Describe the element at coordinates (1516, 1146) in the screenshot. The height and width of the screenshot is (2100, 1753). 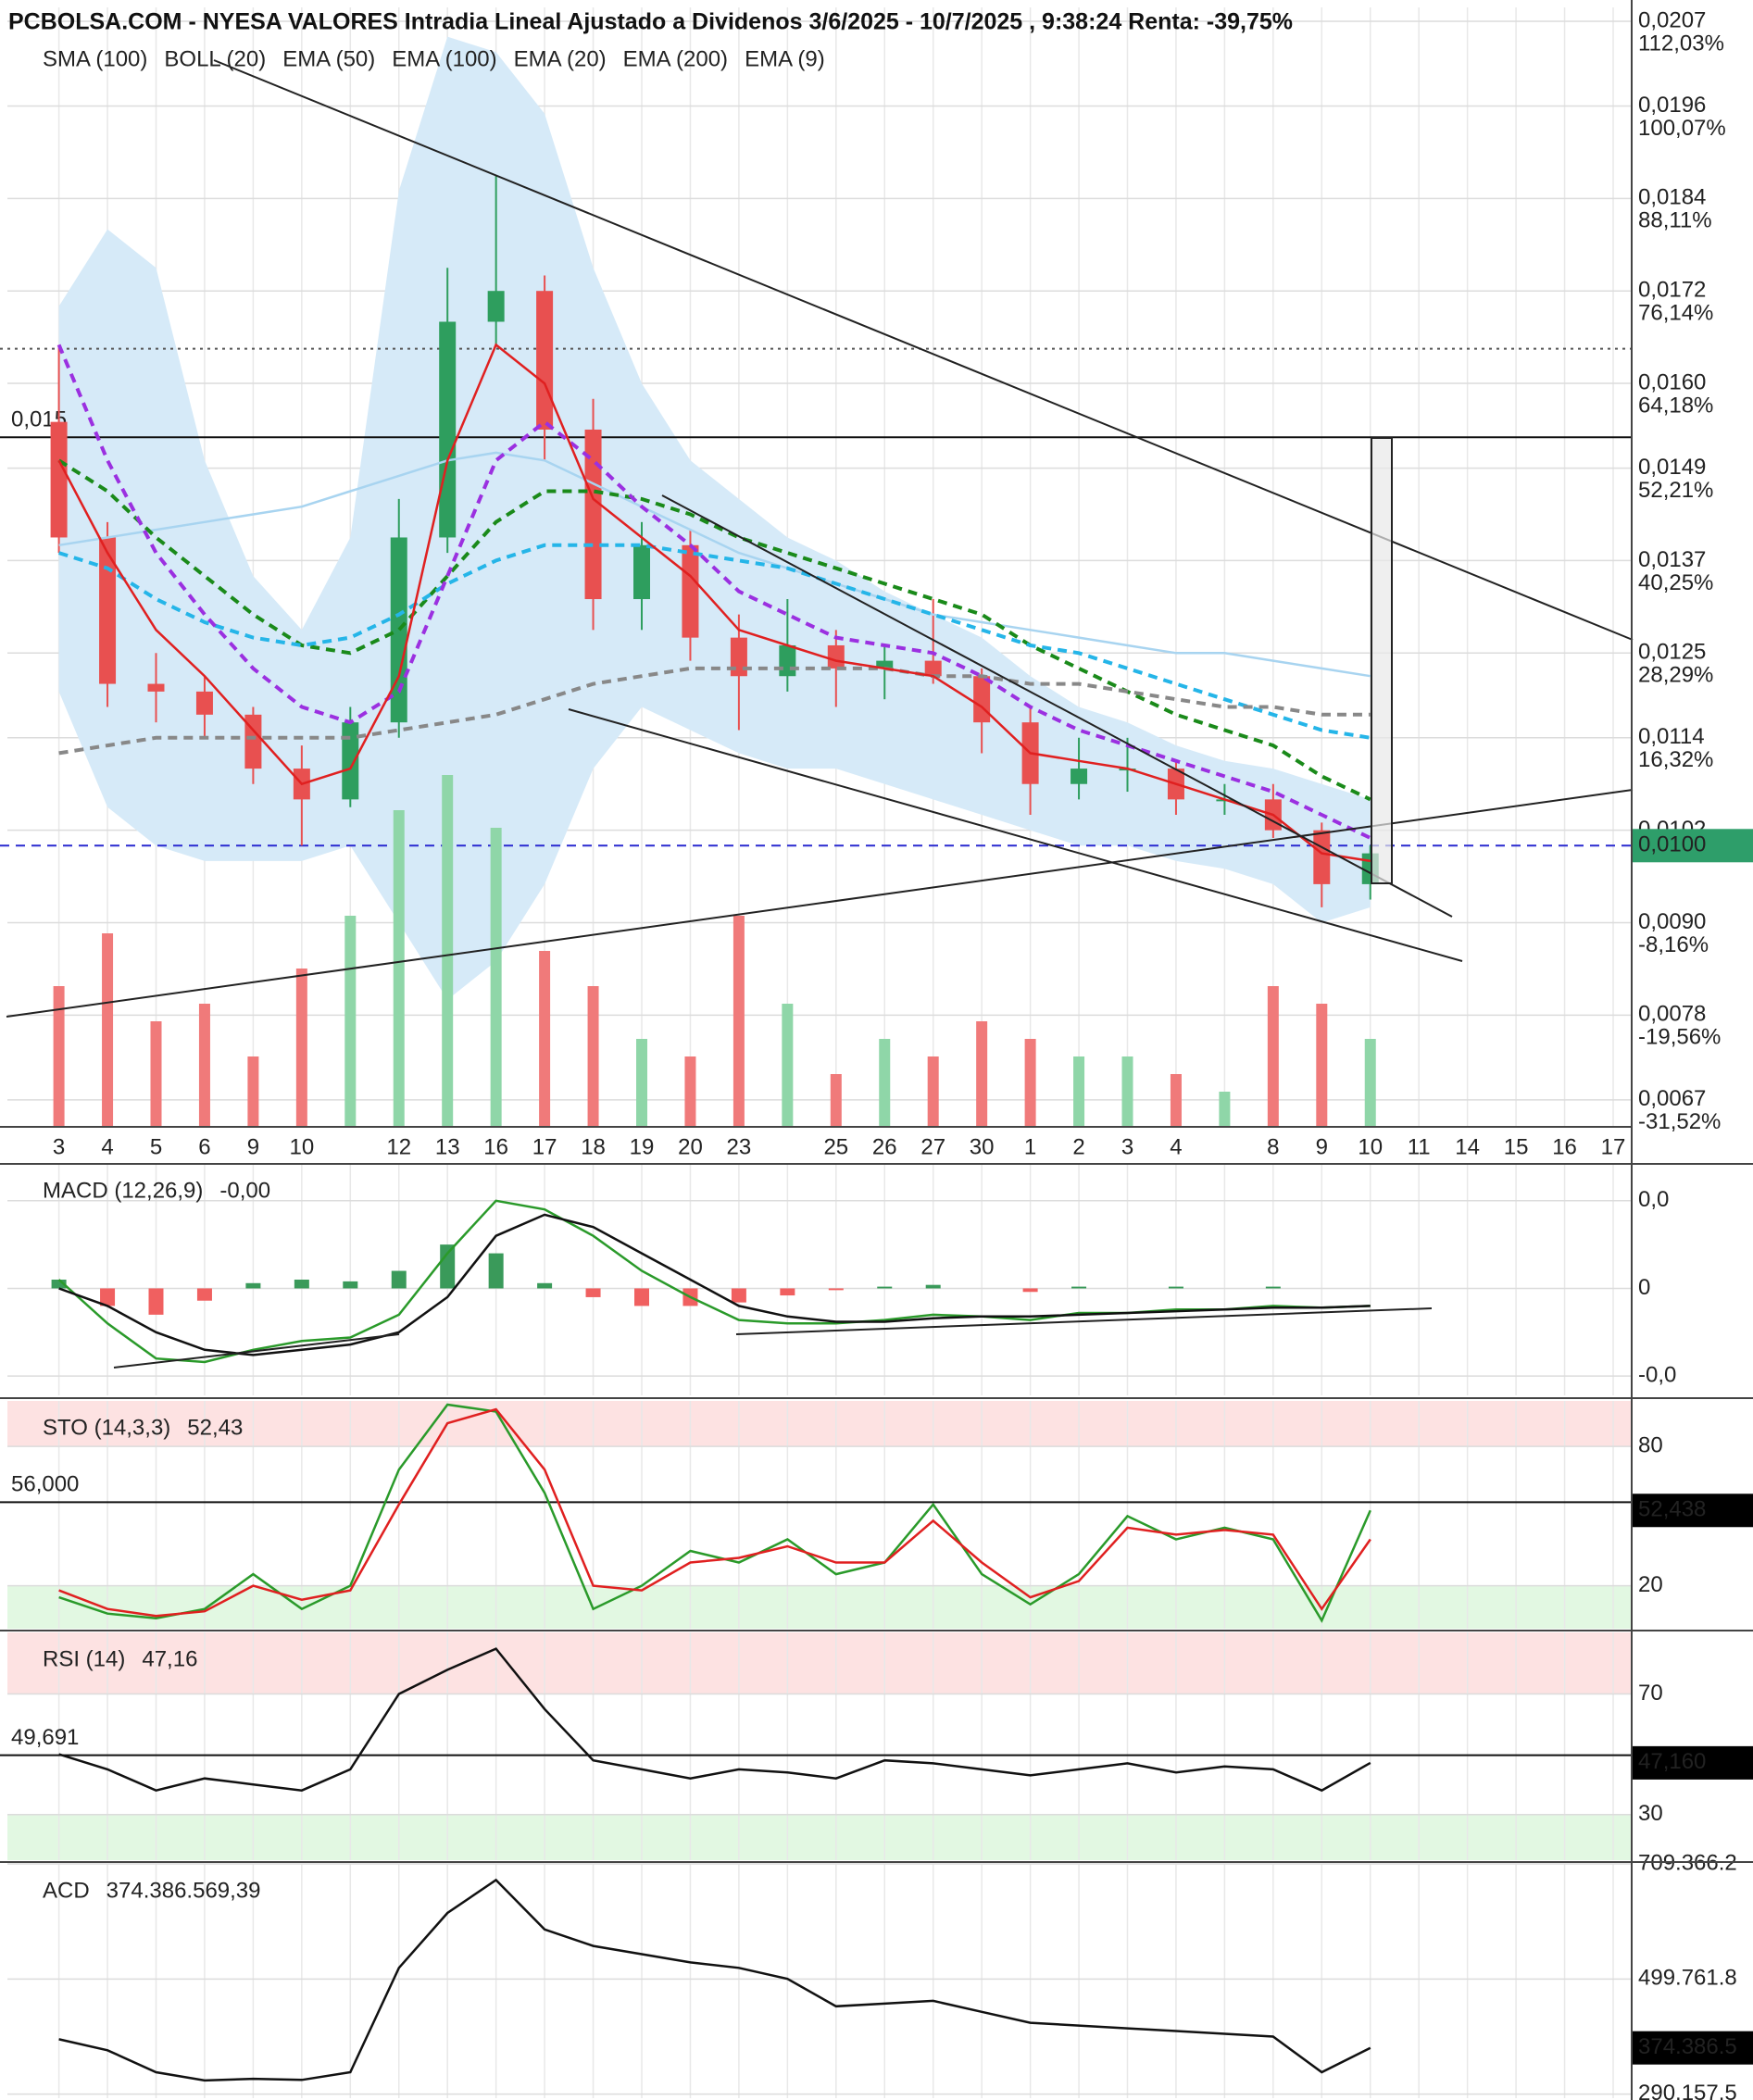
I see `x-tick-label: 15` at that location.